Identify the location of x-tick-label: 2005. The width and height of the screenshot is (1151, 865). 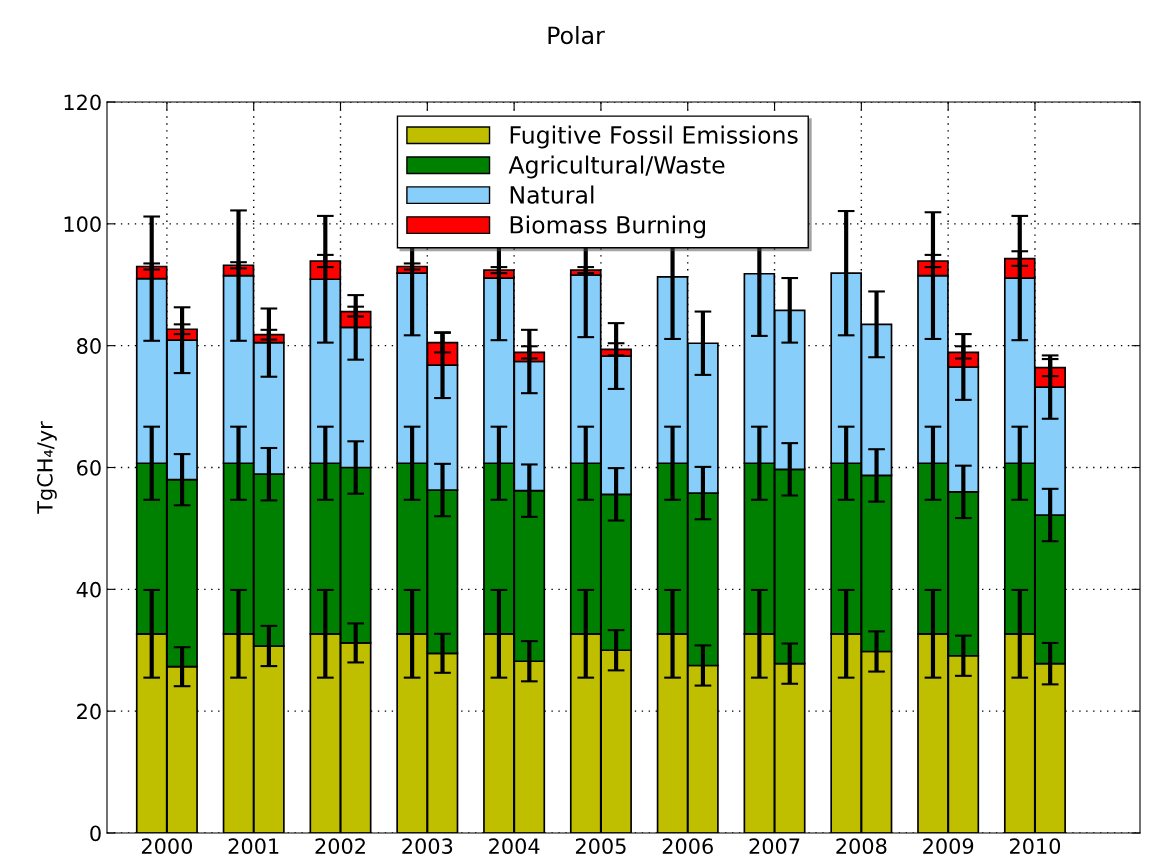
(600, 846).